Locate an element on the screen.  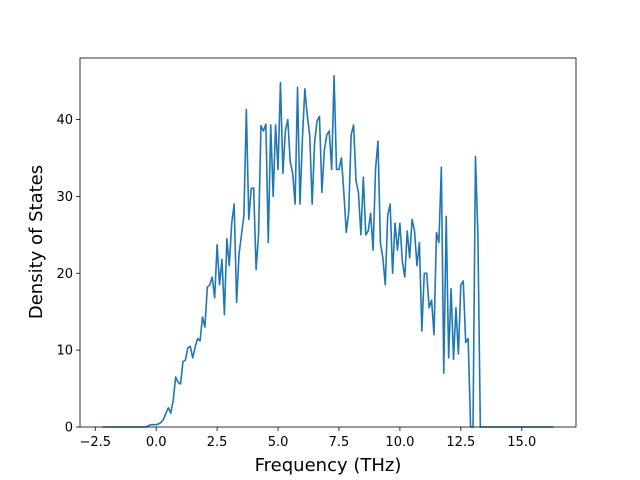
y-tick-label: 30 is located at coordinates (64, 197).